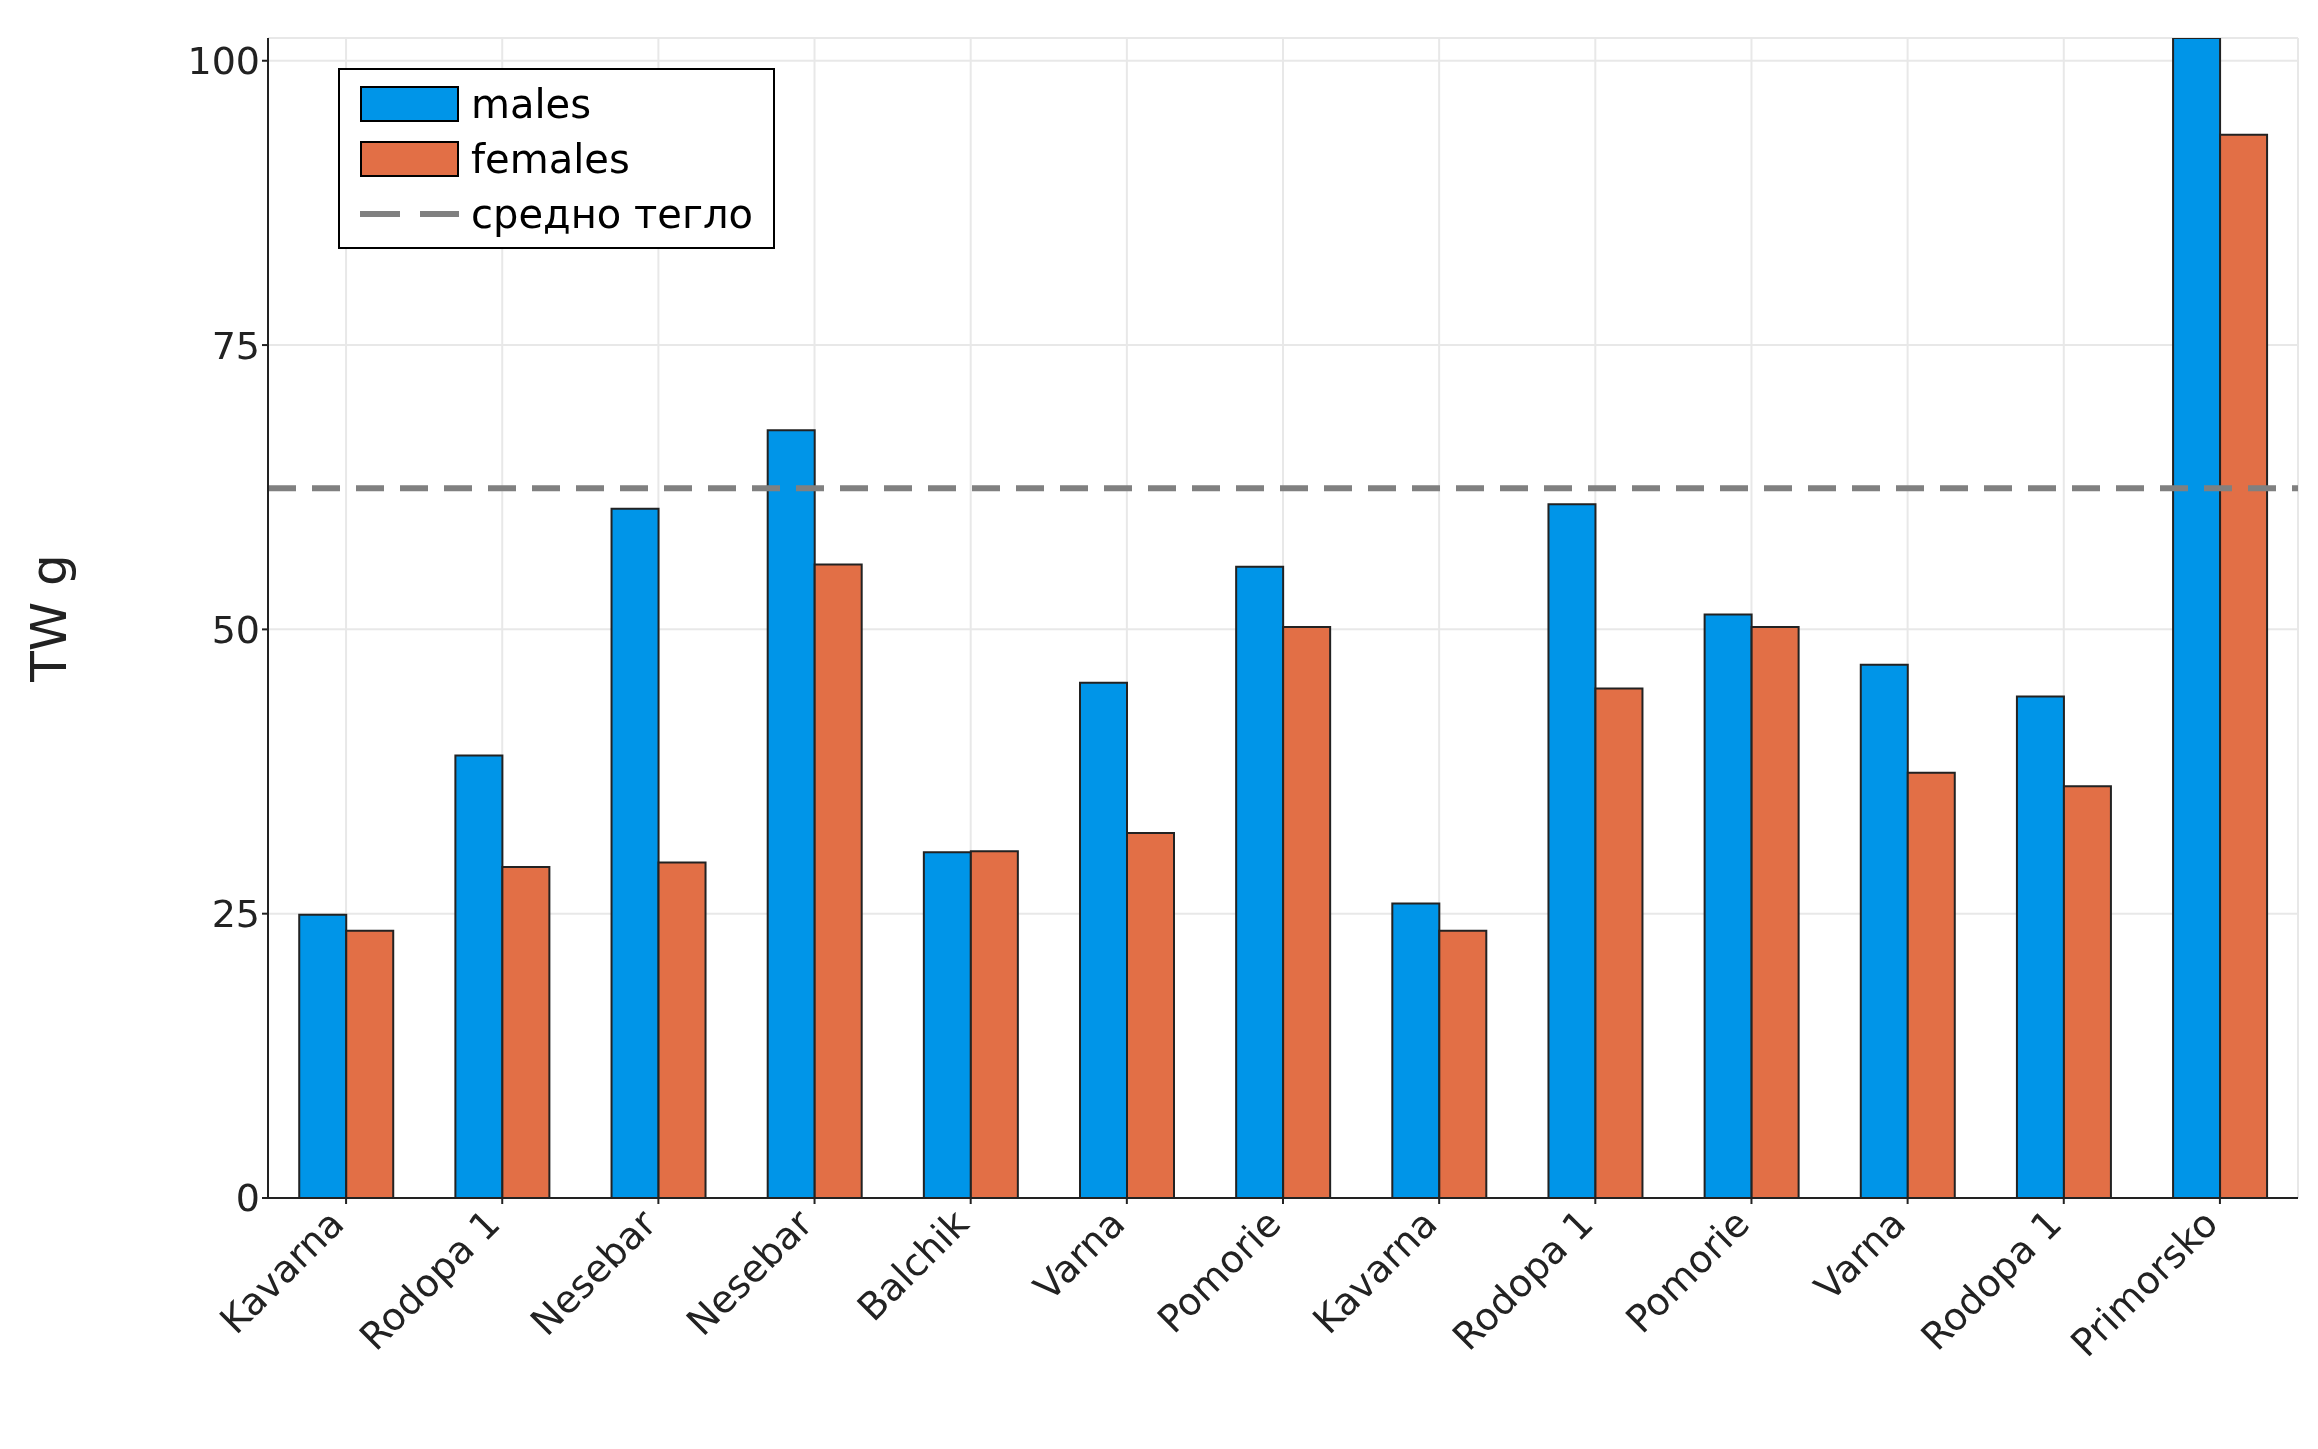 The height and width of the screenshot is (1449, 2318). What do you see at coordinates (612, 213) in the screenshot?
I see `legend-label: средно тегло` at bounding box center [612, 213].